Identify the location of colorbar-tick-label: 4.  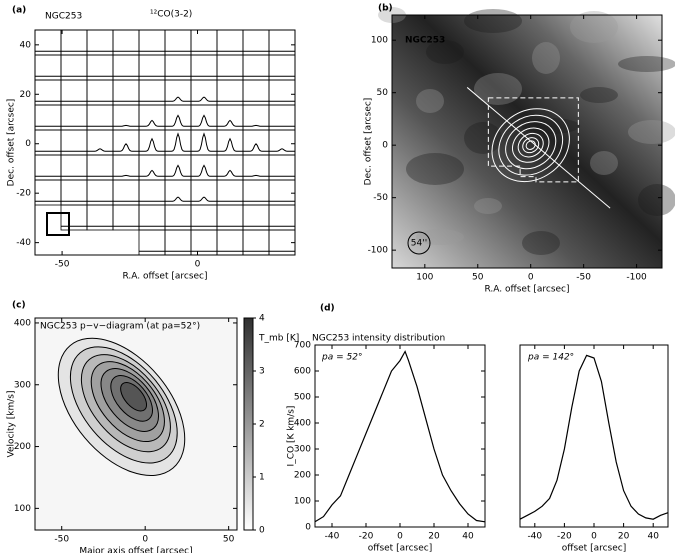
(262, 319).